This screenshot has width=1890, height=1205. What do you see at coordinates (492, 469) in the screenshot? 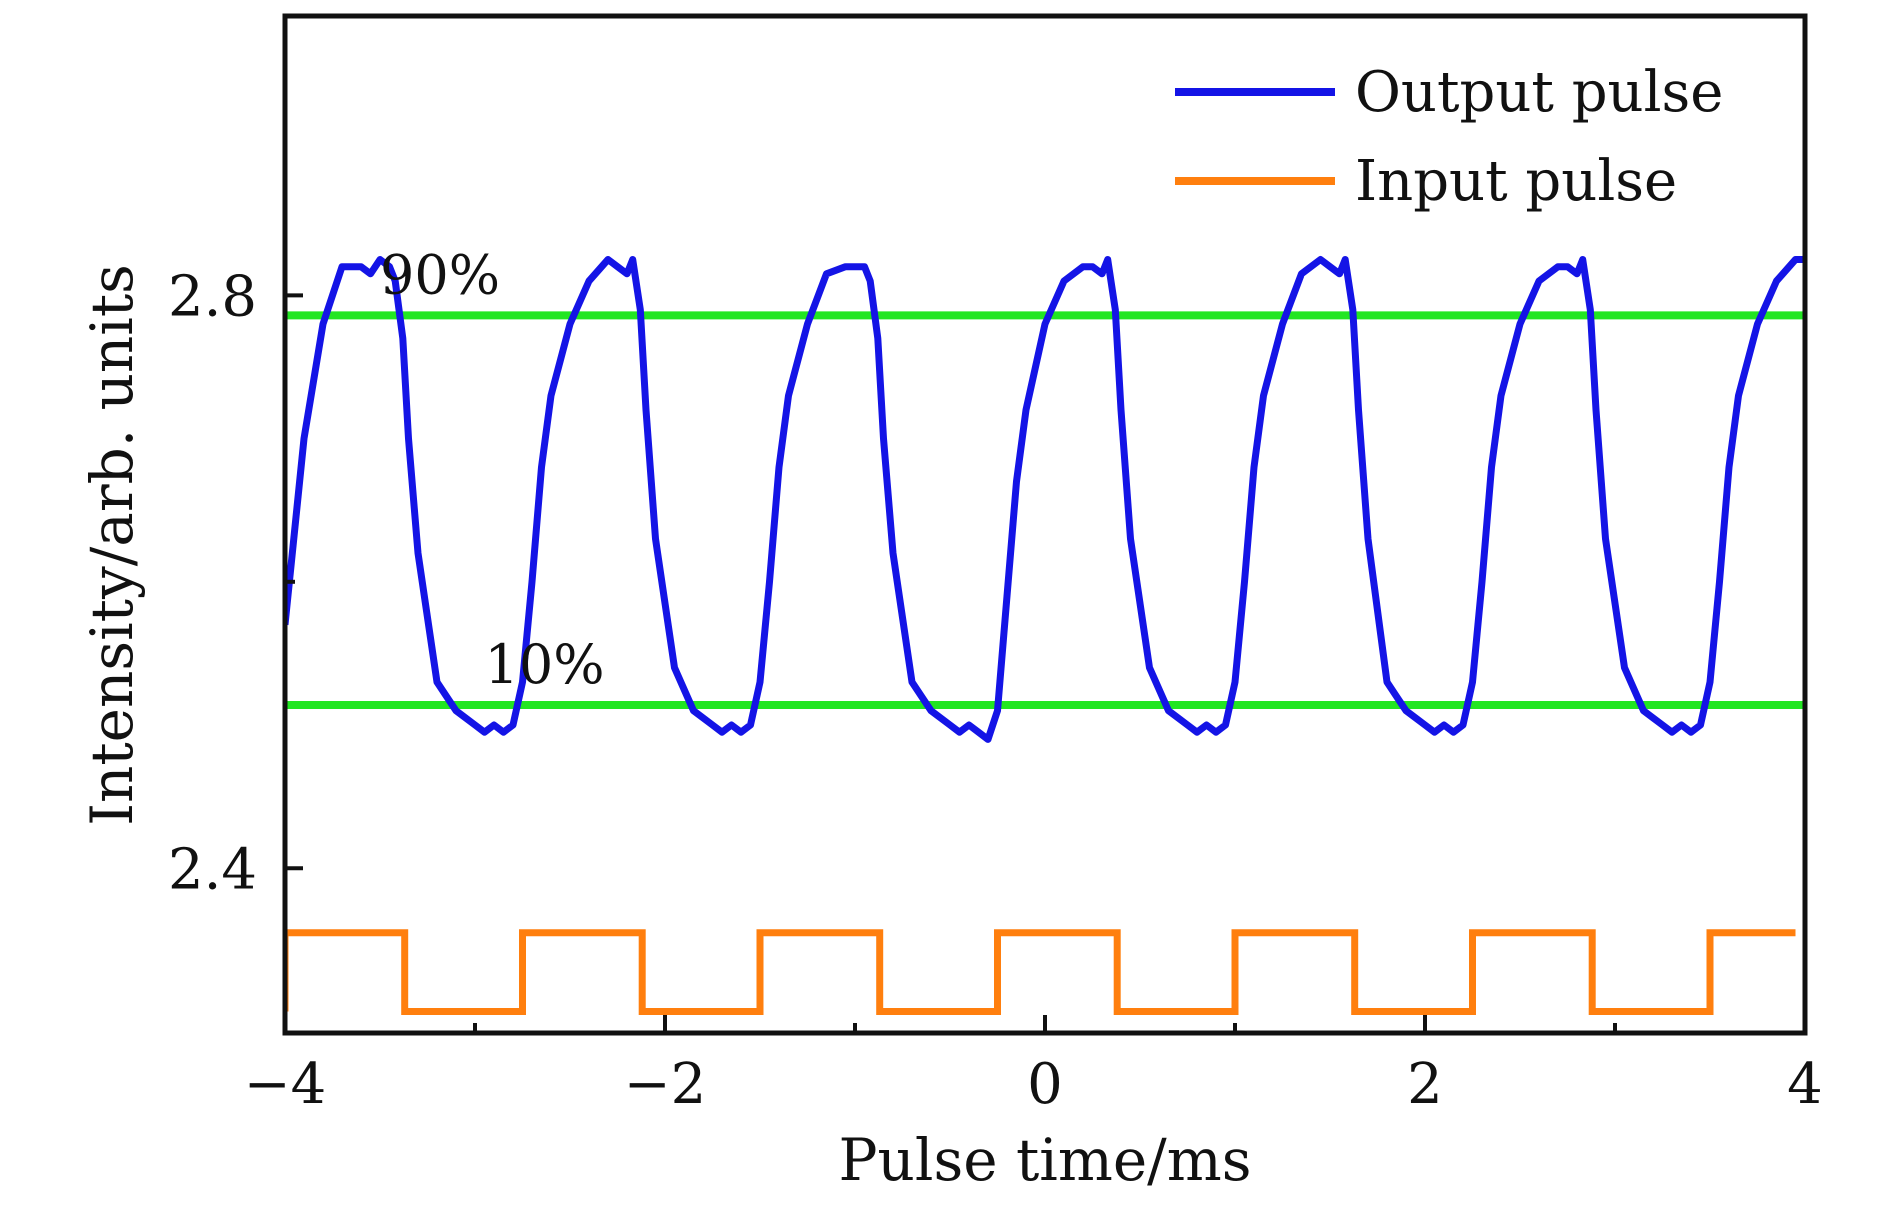
I see `reference-annotations: 90% 10%` at bounding box center [492, 469].